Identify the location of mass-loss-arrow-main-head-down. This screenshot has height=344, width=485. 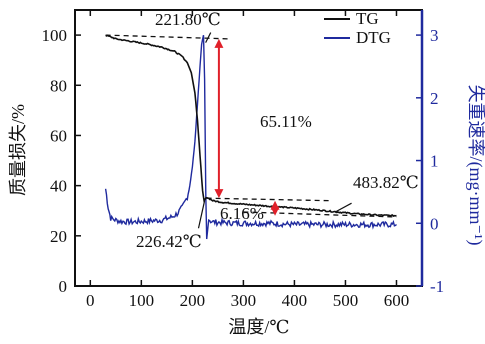
(219, 194).